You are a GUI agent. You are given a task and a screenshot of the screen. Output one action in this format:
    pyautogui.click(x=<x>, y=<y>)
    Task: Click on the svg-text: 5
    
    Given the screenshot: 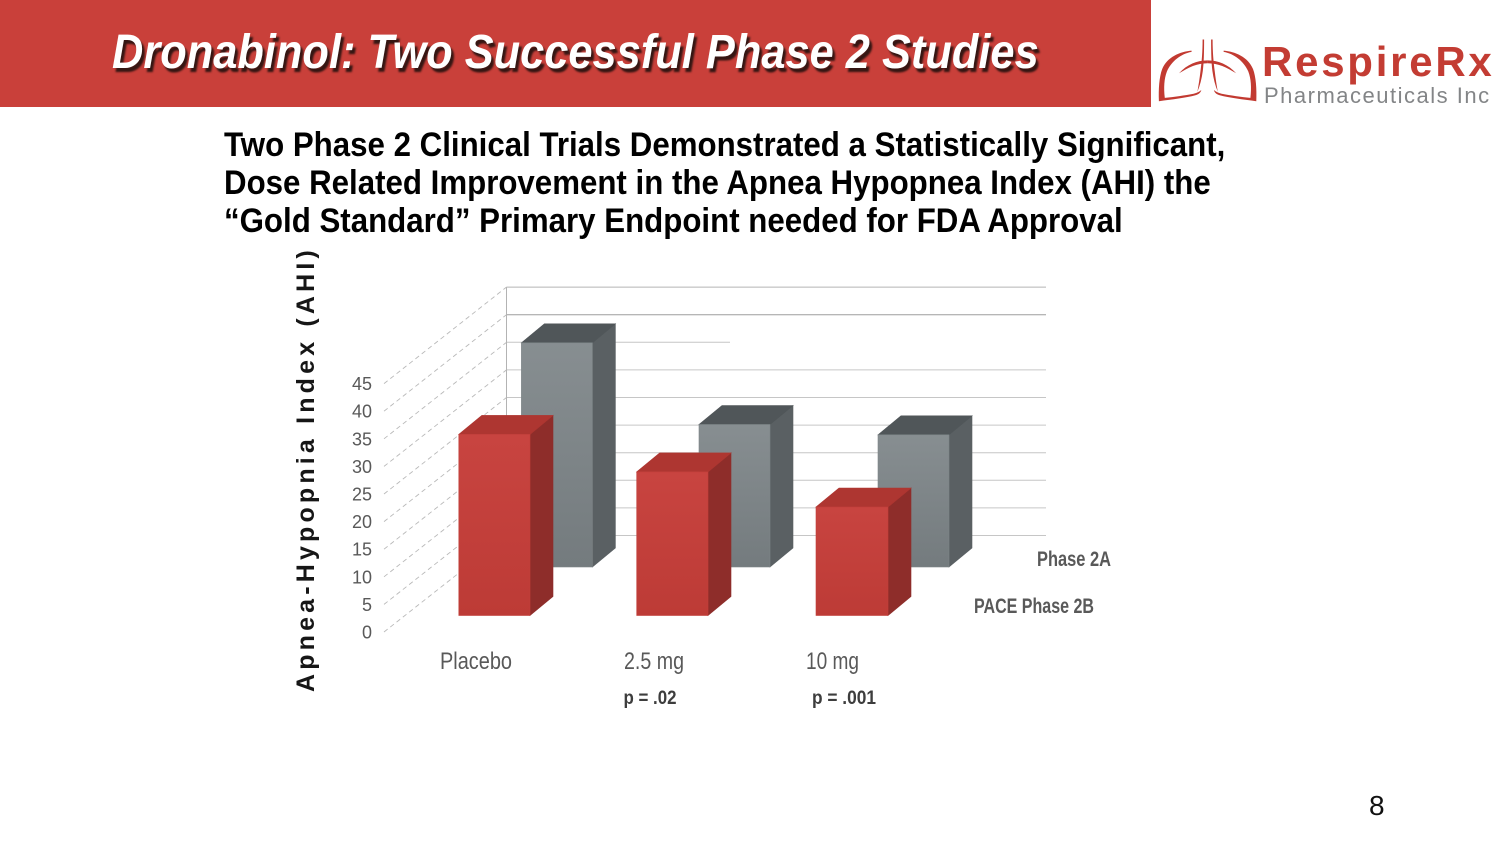 What is the action you would take?
    pyautogui.click(x=367, y=605)
    